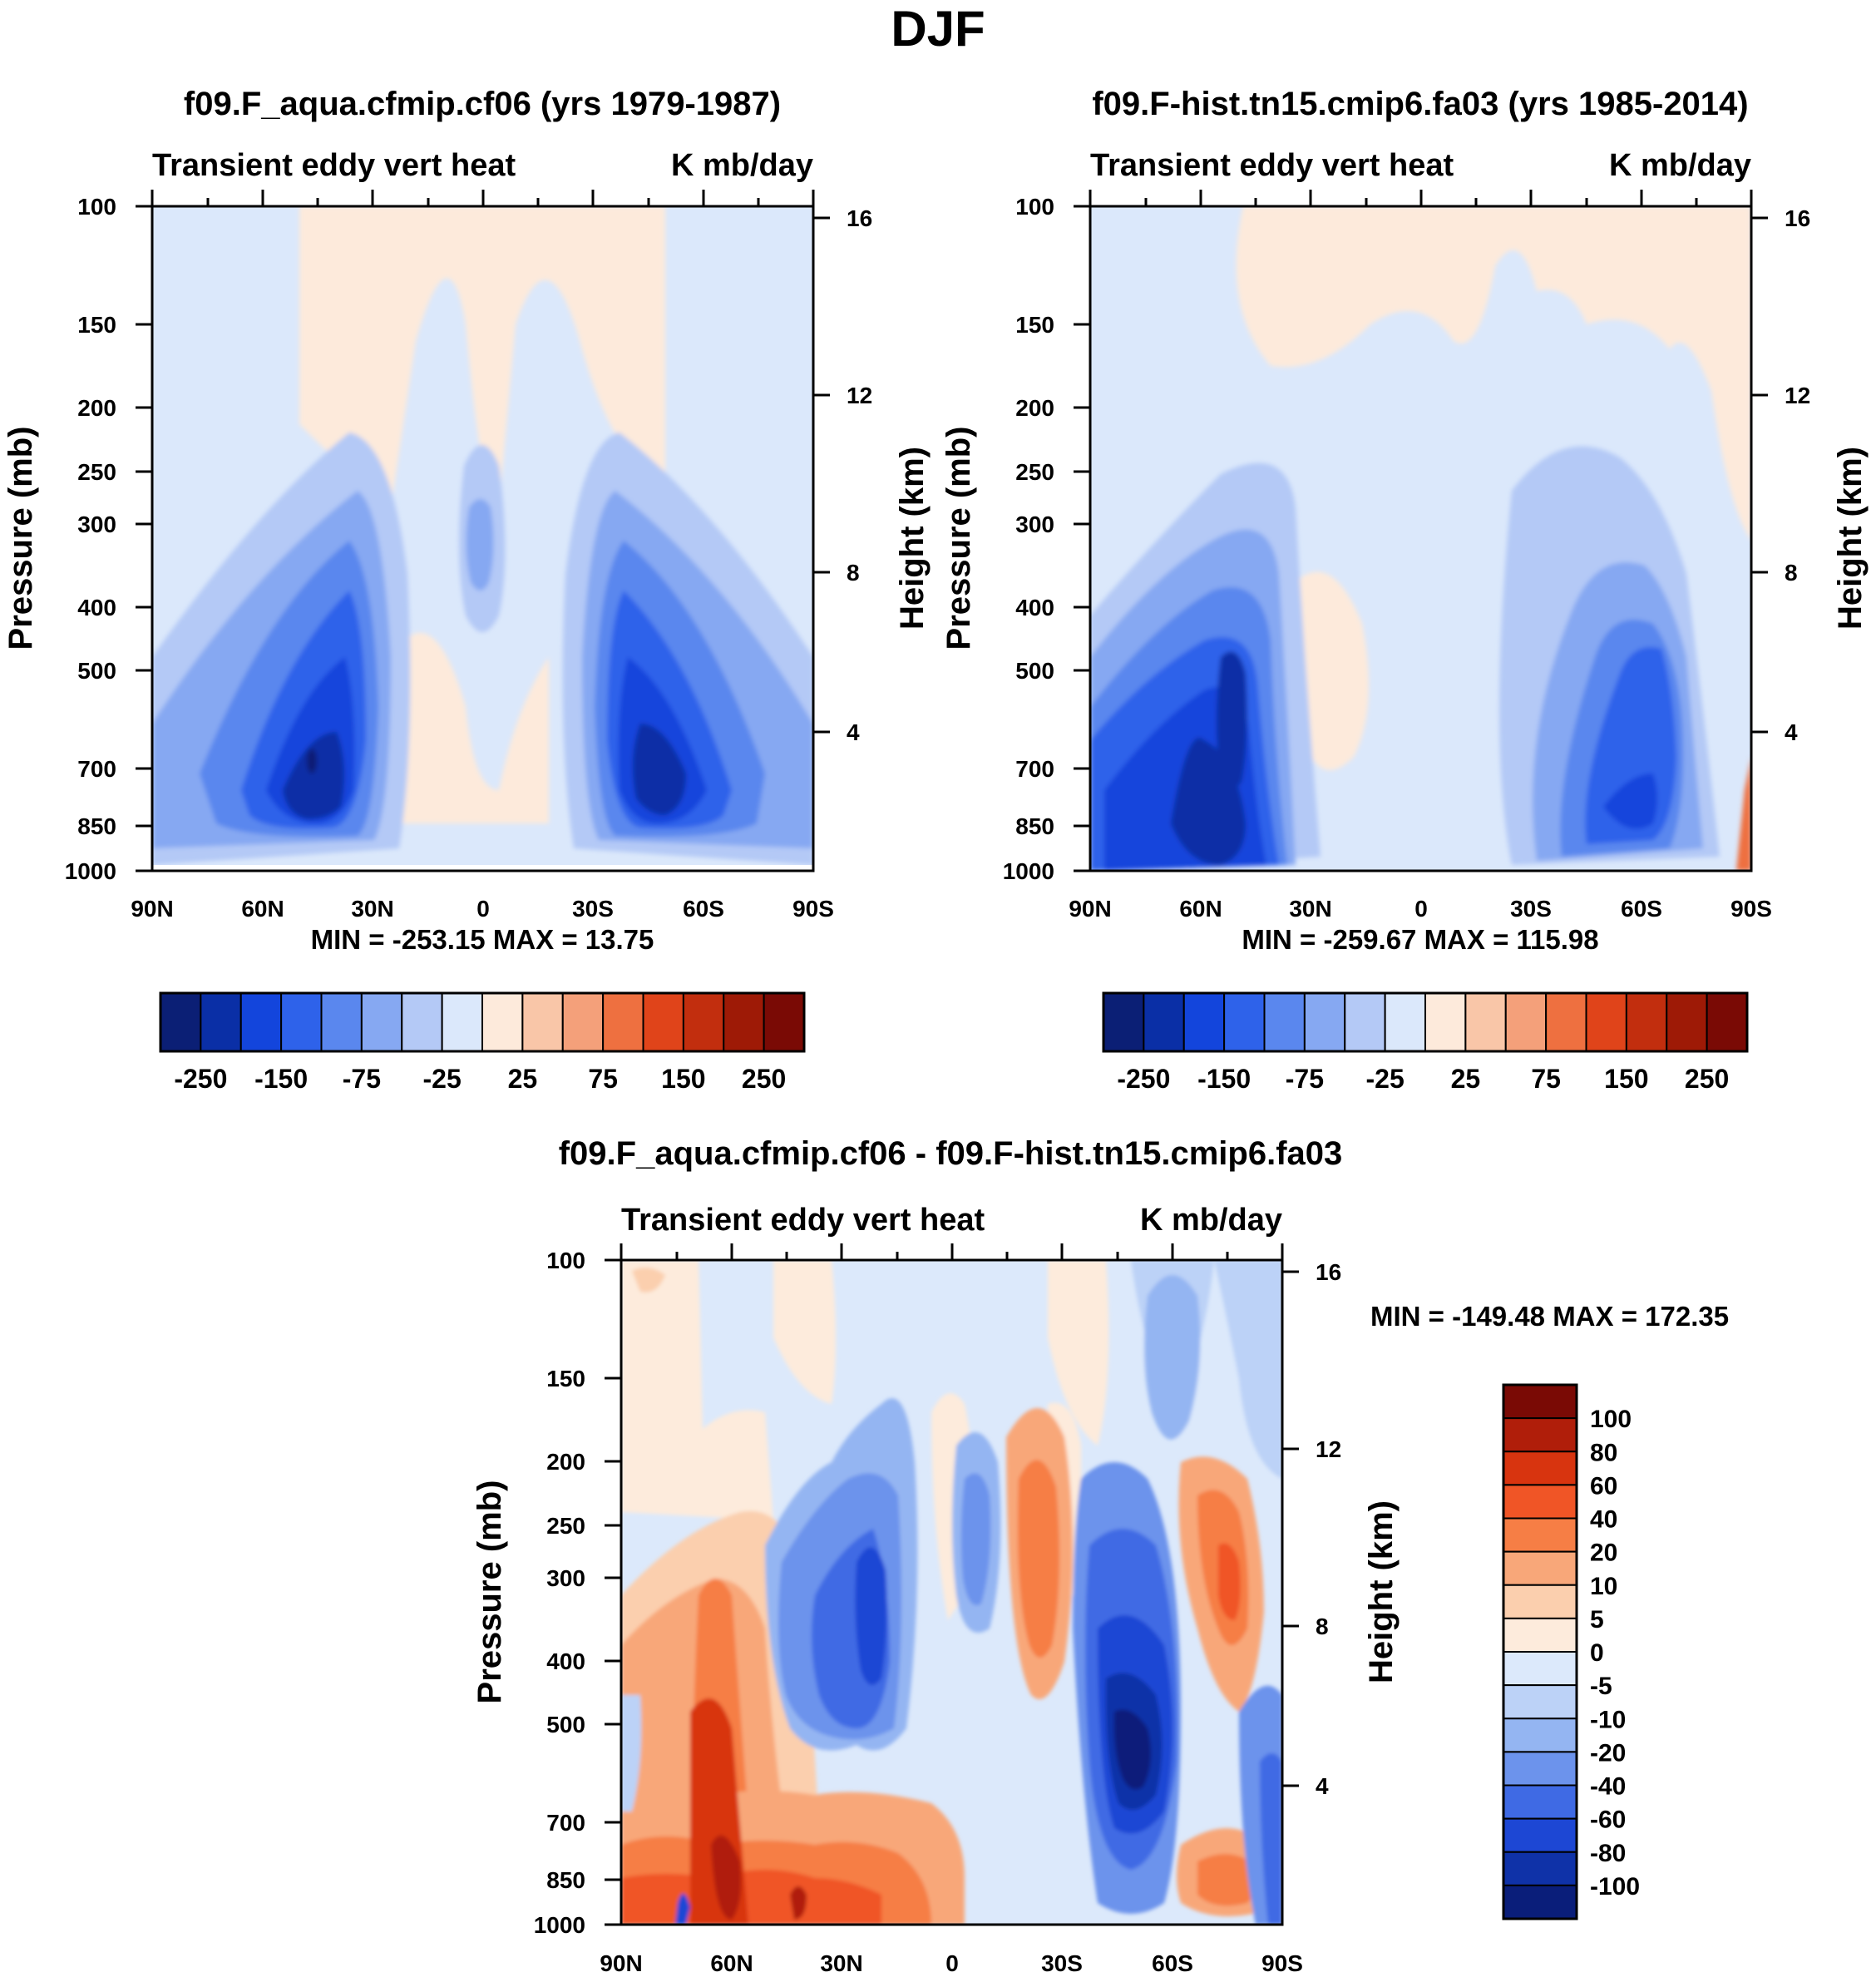 The image size is (1876, 1982). Describe the element at coordinates (1603, 1553) in the screenshot. I see `colorbar-label: 20` at that location.